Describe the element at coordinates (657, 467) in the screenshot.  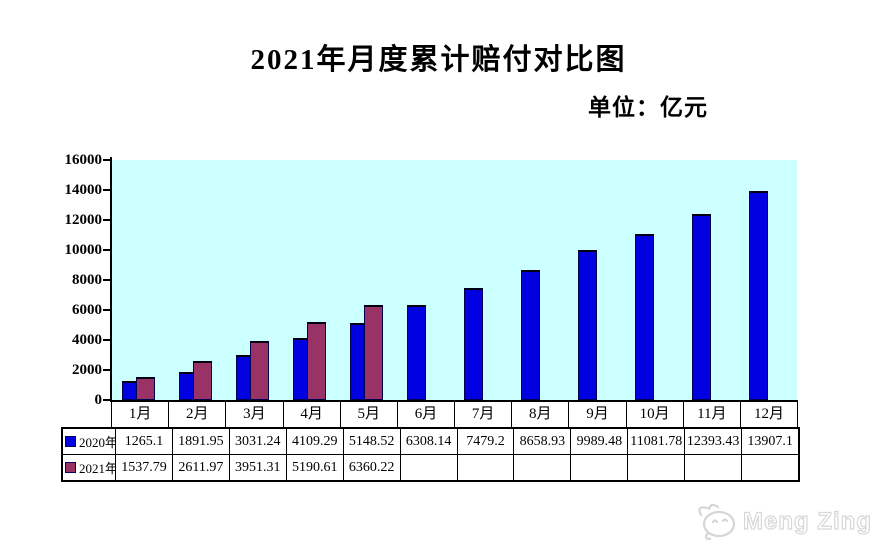
I see `value-cell-2021年-10月` at that location.